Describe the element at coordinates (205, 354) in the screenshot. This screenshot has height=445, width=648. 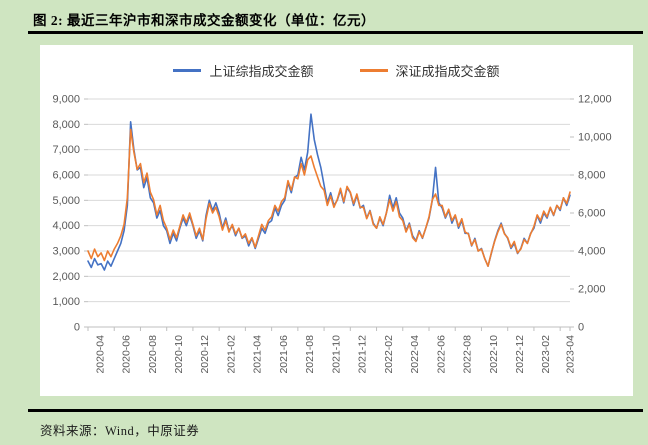
I see `x-axis-tick-label: 2020-12` at that location.